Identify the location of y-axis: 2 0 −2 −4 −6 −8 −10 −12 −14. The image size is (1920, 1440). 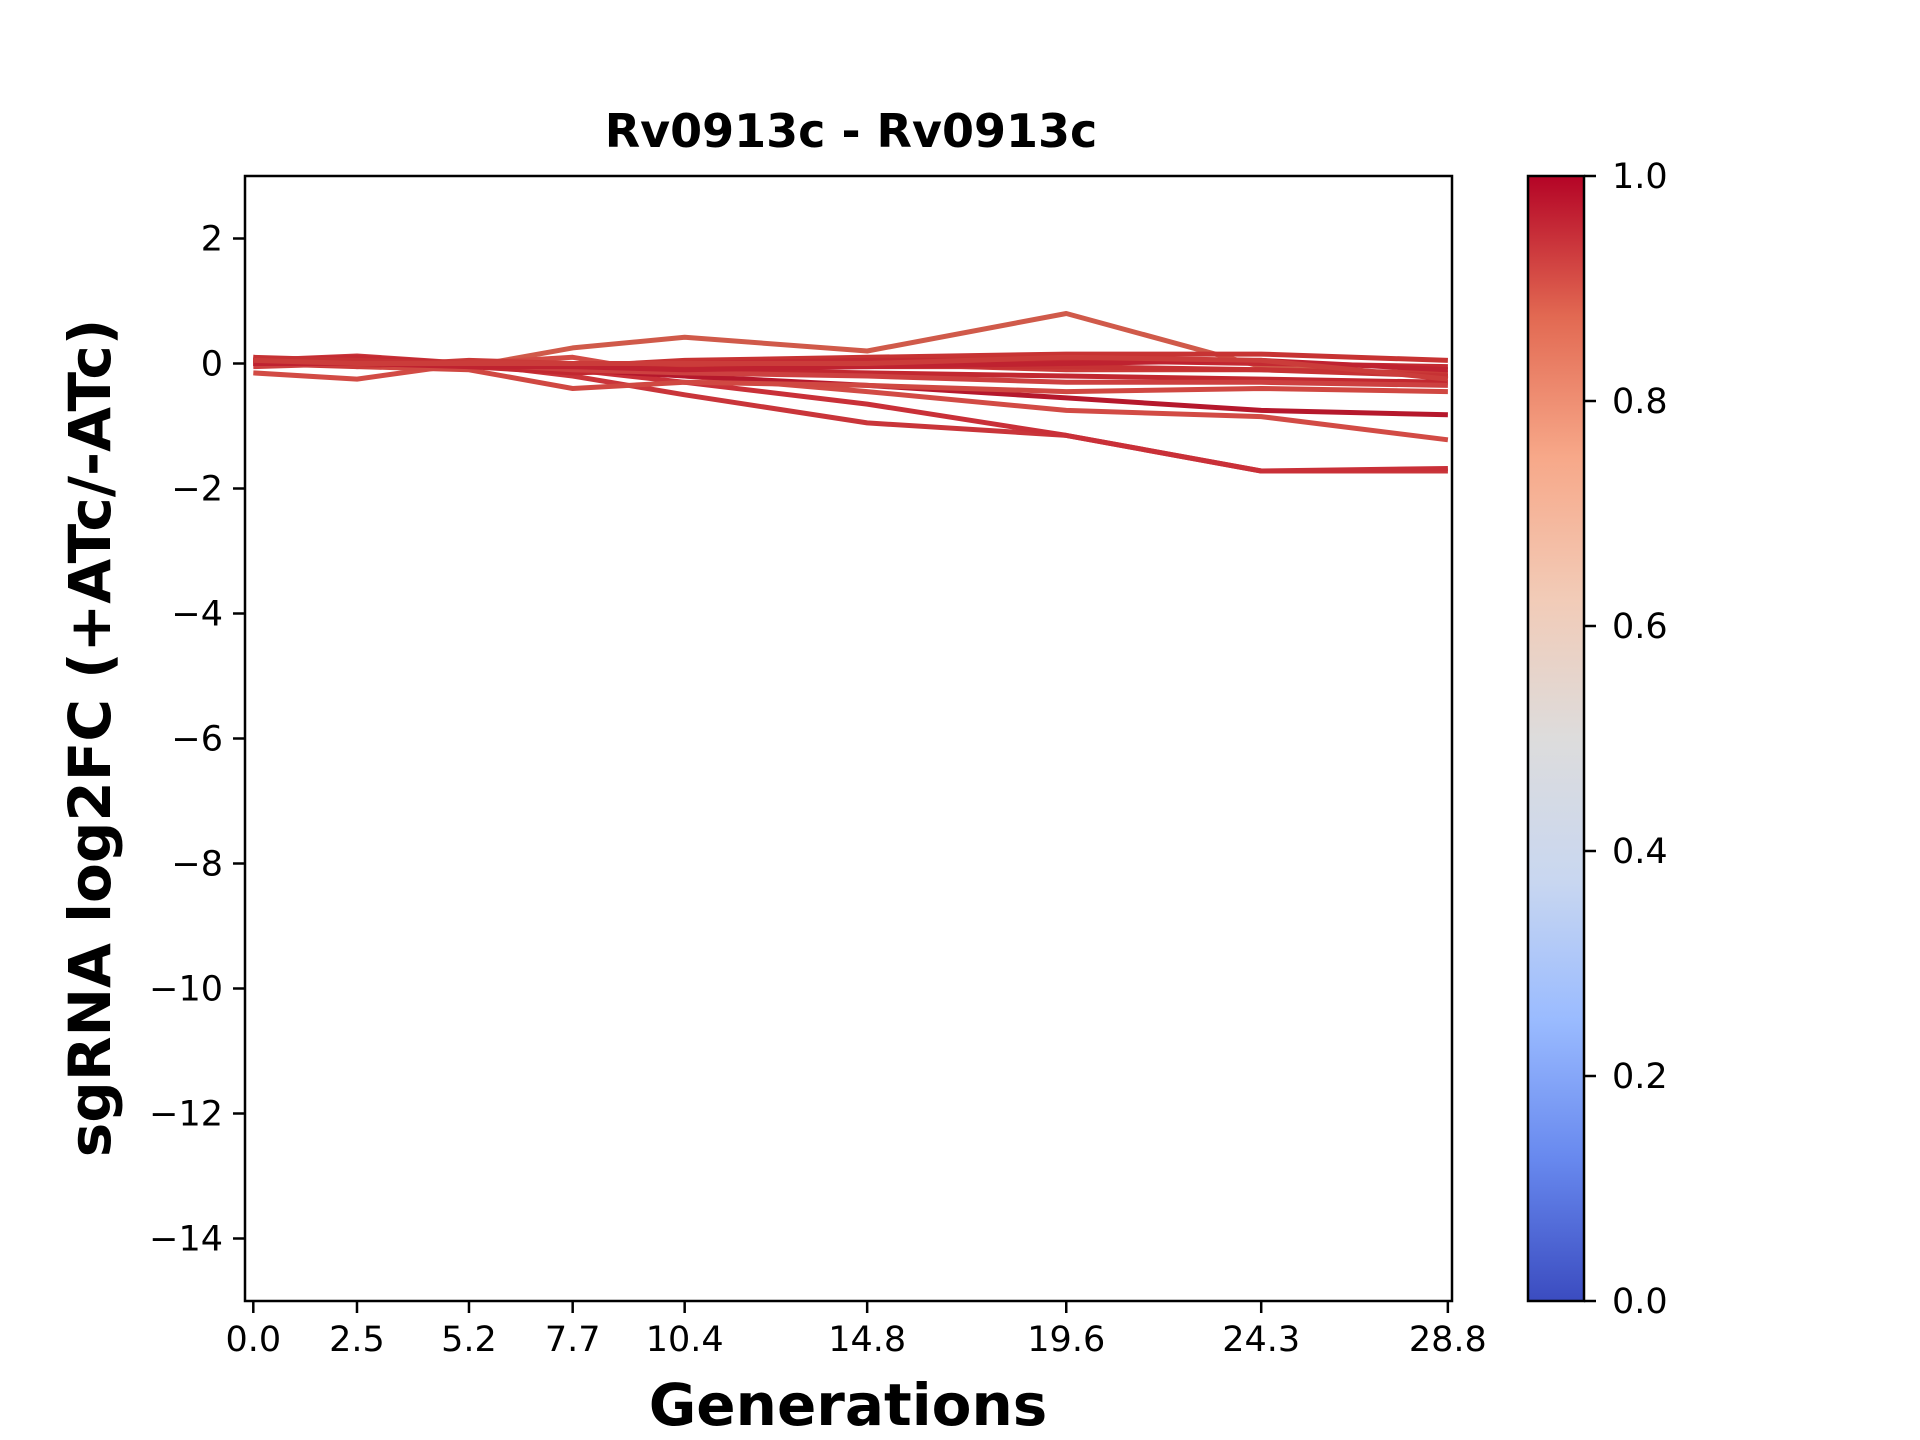
(197, 740).